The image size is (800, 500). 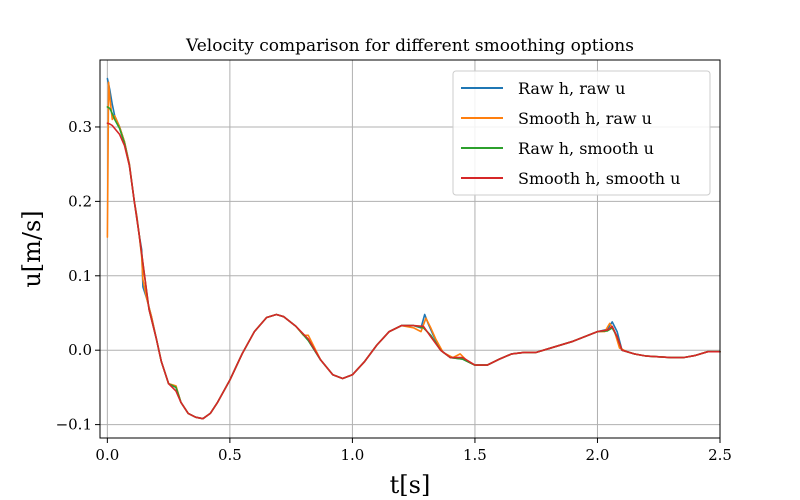 What do you see at coordinates (107, 455) in the screenshot?
I see `x-tick-label: 0.0` at bounding box center [107, 455].